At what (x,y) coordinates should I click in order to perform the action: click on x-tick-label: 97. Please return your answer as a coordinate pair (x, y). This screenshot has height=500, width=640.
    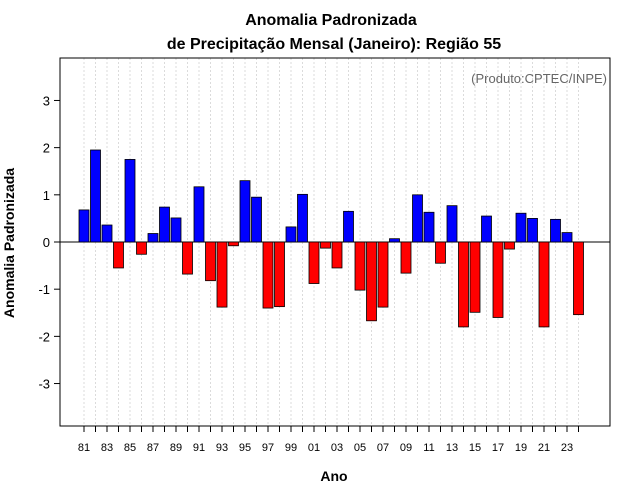
    Looking at the image, I should click on (268, 448).